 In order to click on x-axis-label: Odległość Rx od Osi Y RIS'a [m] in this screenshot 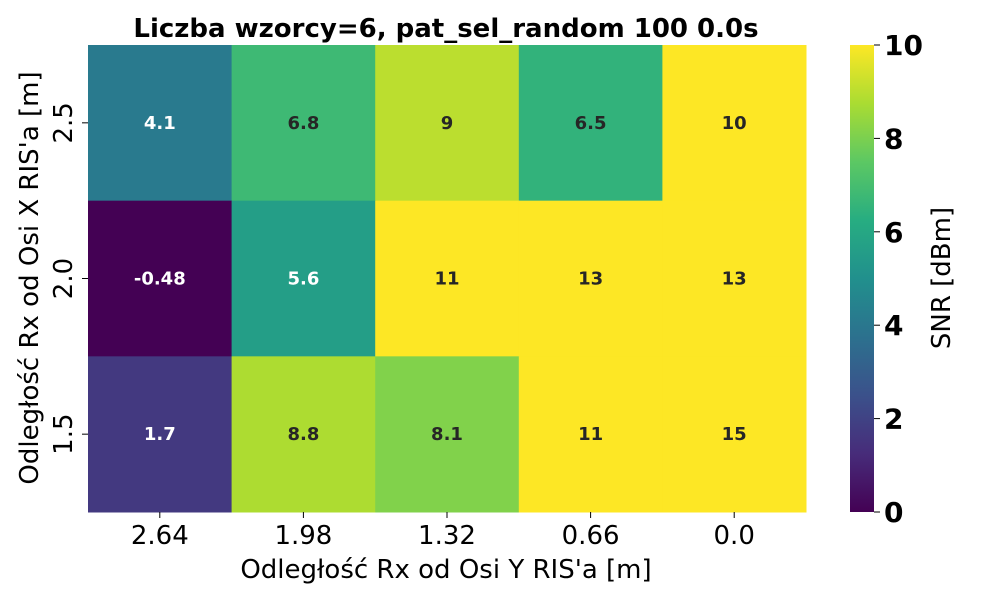, I will do `click(445, 570)`.